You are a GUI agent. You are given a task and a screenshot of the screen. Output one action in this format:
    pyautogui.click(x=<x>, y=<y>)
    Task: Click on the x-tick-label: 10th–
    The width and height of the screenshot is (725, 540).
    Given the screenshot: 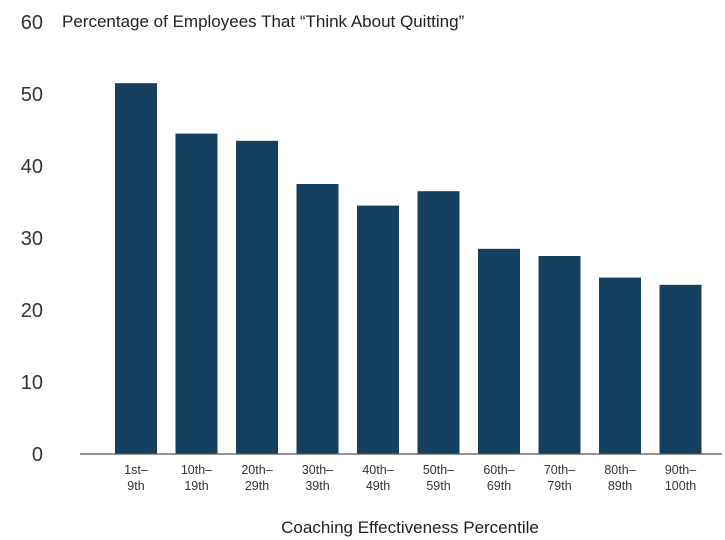 What is the action you would take?
    pyautogui.click(x=196, y=470)
    